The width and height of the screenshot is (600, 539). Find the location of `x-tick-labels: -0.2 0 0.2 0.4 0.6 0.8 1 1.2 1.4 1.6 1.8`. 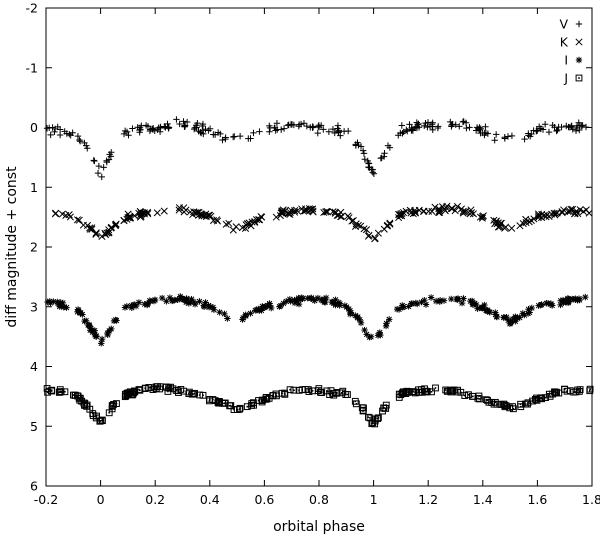

x-tick-labels: -0.2 0 0.2 0.4 0.6 0.8 1 1.2 1.4 1.6 1.8 is located at coordinates (317, 499).